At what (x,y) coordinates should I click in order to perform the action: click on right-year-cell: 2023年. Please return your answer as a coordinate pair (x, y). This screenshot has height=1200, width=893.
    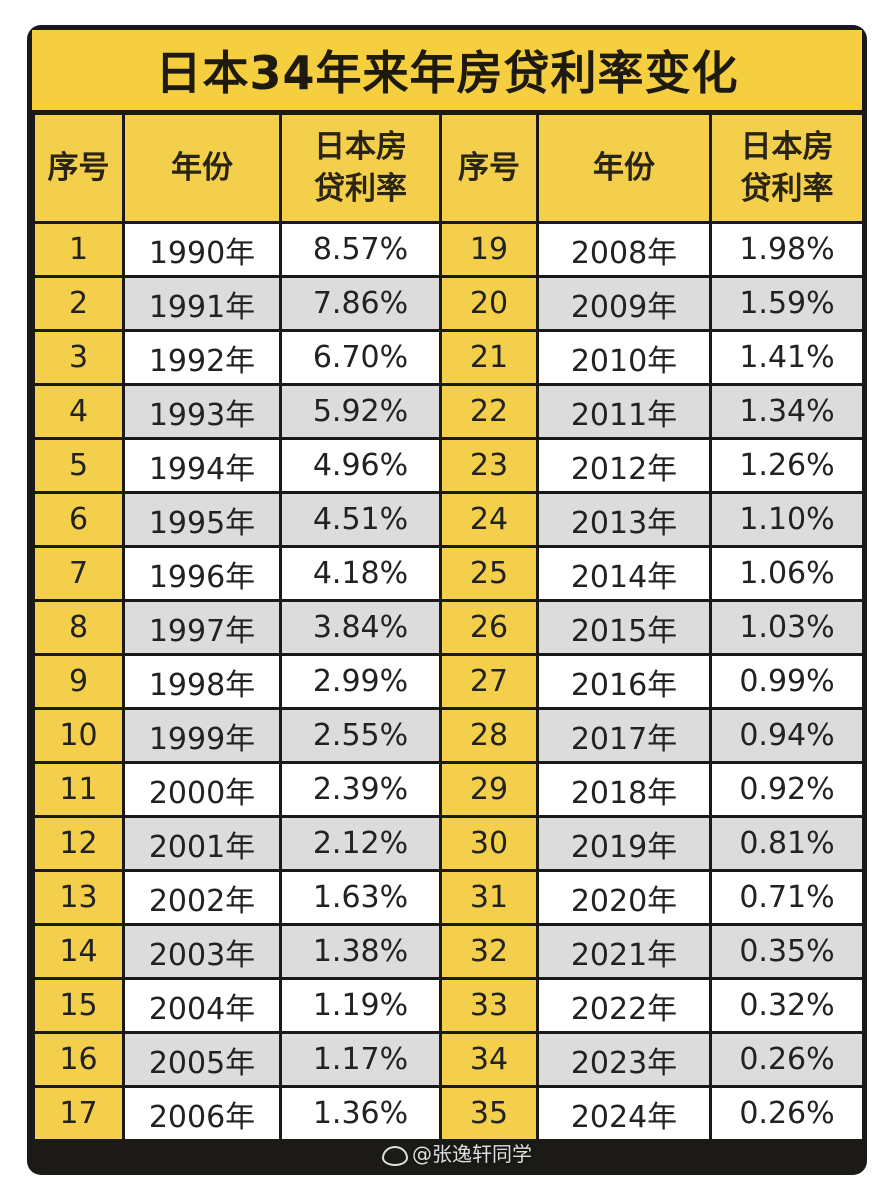
    Looking at the image, I should click on (624, 1059).